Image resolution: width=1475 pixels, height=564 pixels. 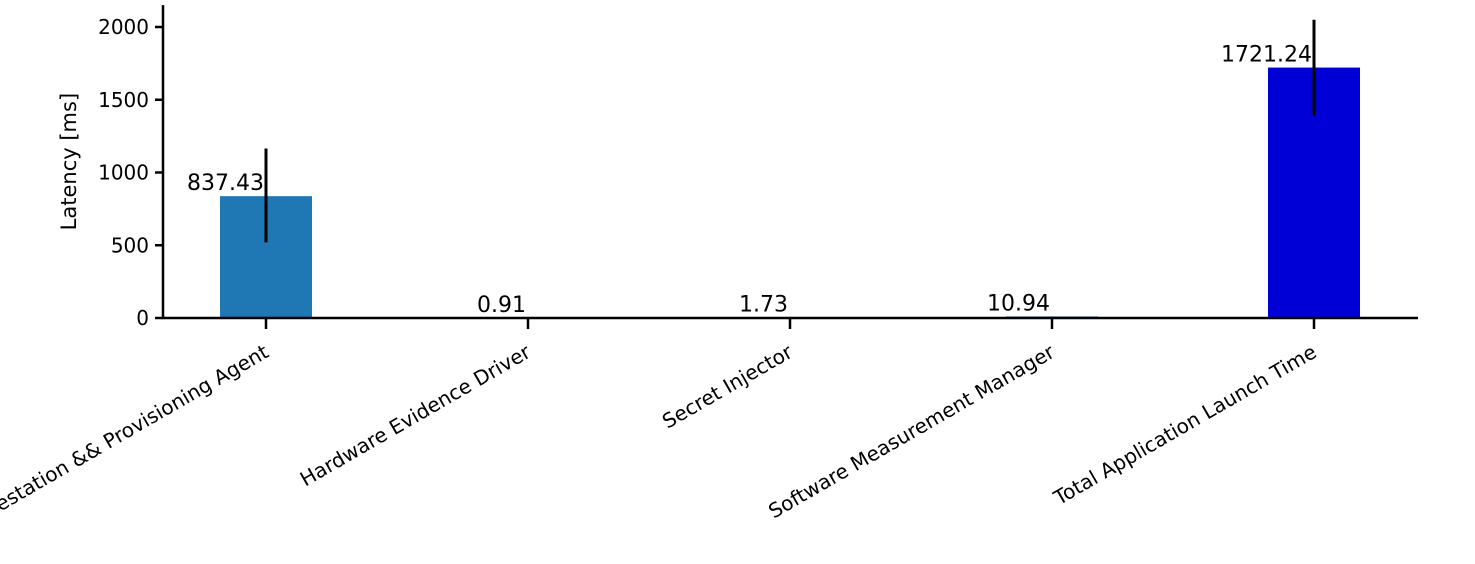 I want to click on y-tick-label: 1500, so click(x=123, y=100).